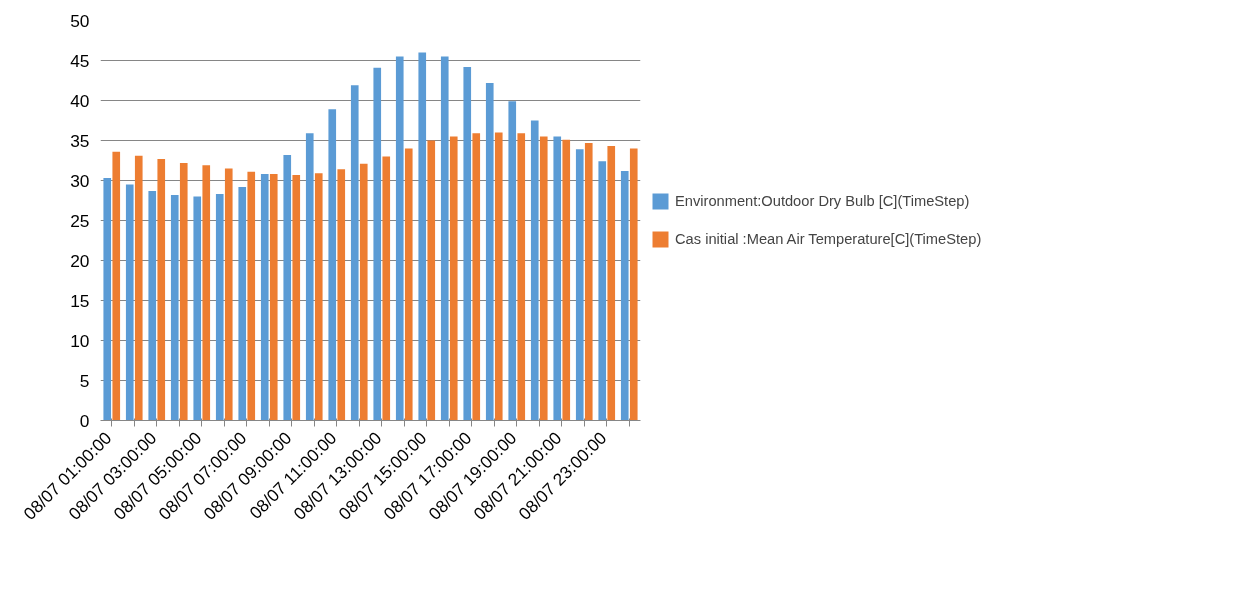  Describe the element at coordinates (80, 180) in the screenshot. I see `y-tick-label: 30` at that location.